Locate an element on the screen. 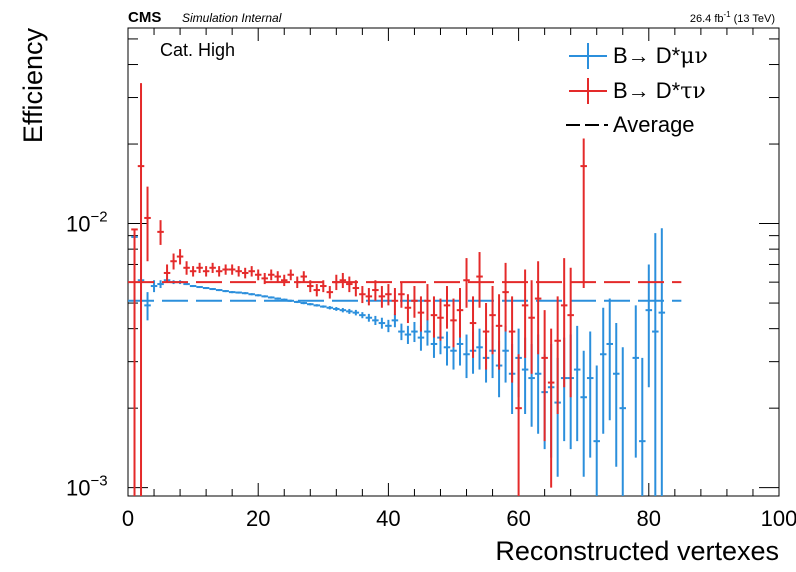 This screenshot has width=796, height=572. legend-tau-label: B→ D*τν is located at coordinates (659, 91).